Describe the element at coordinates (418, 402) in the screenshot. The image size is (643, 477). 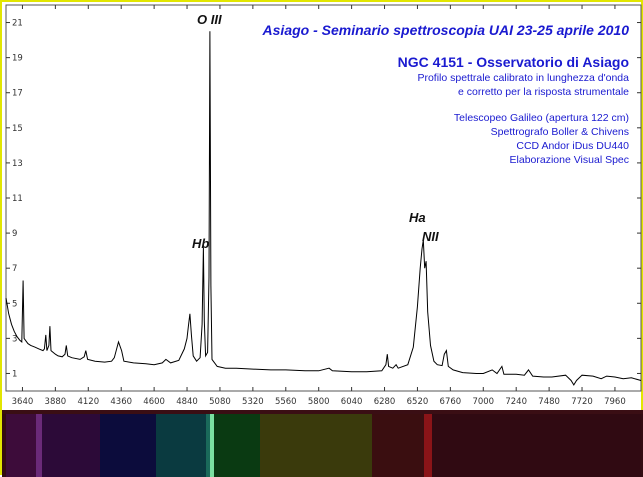
I see `x-tick-label: 6520` at that location.